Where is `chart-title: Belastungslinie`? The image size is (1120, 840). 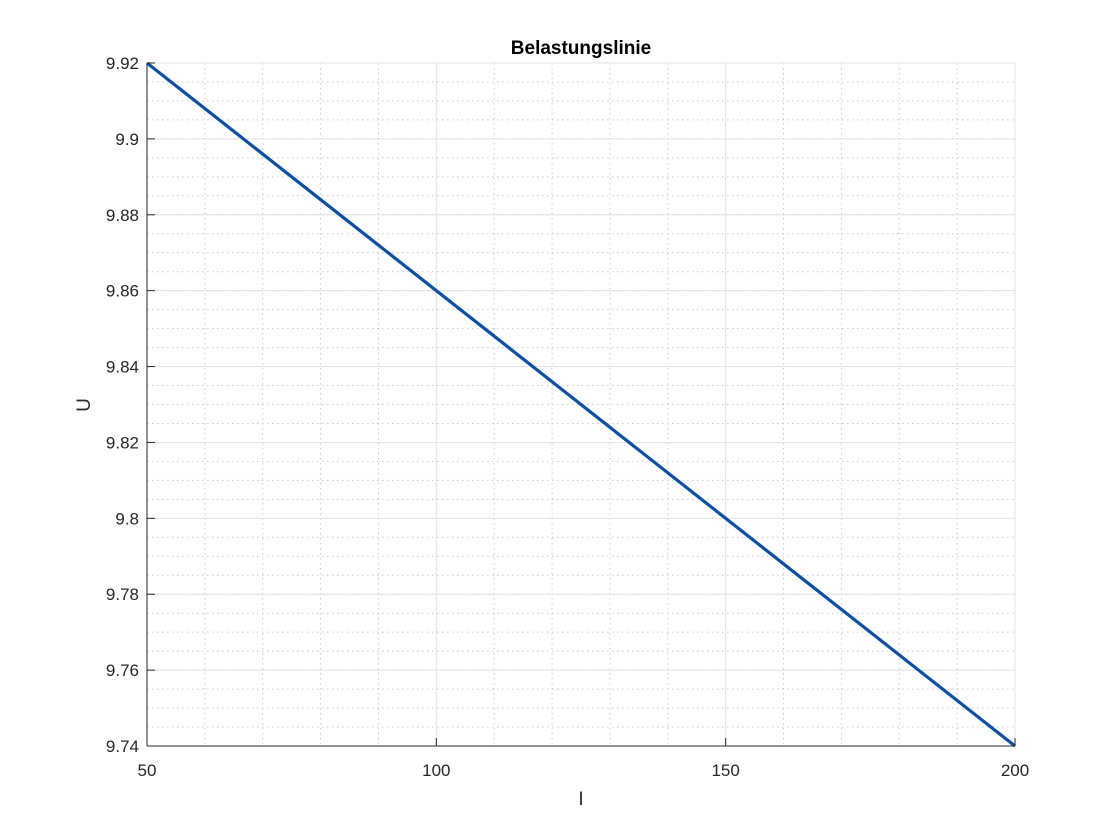 chart-title: Belastungslinie is located at coordinates (581, 48).